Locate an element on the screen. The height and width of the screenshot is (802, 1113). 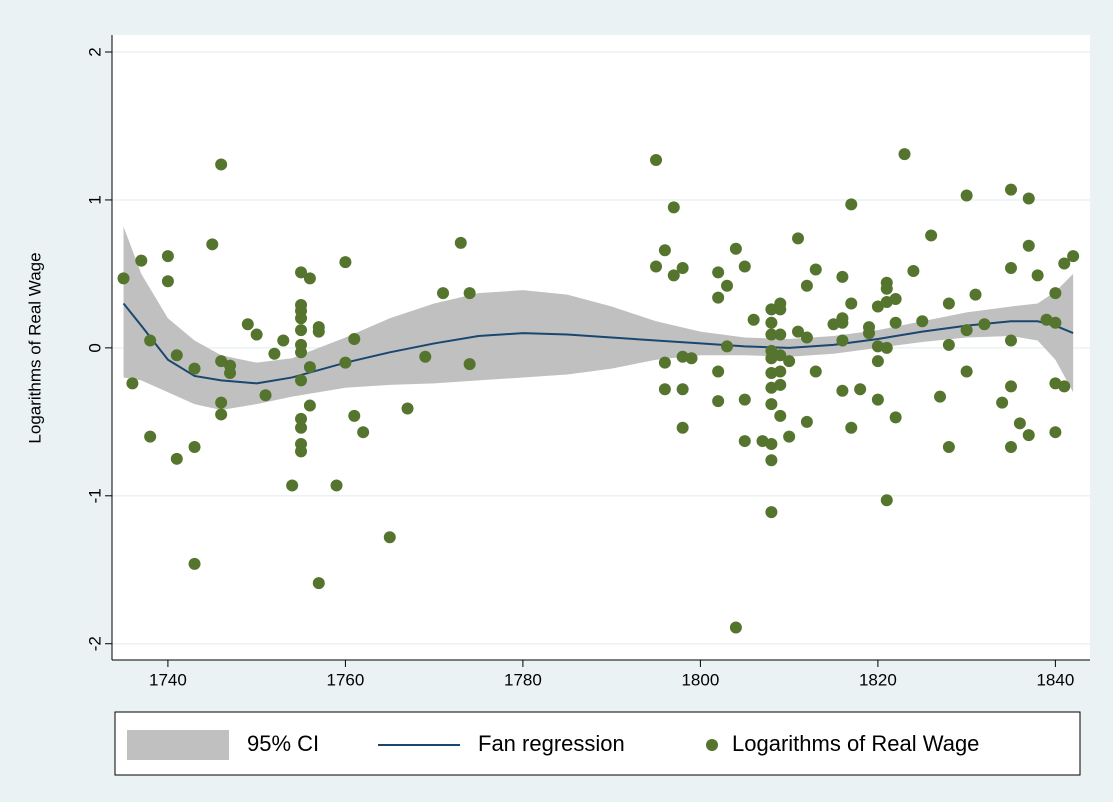
y-tick-label: 2 is located at coordinates (94, 51).